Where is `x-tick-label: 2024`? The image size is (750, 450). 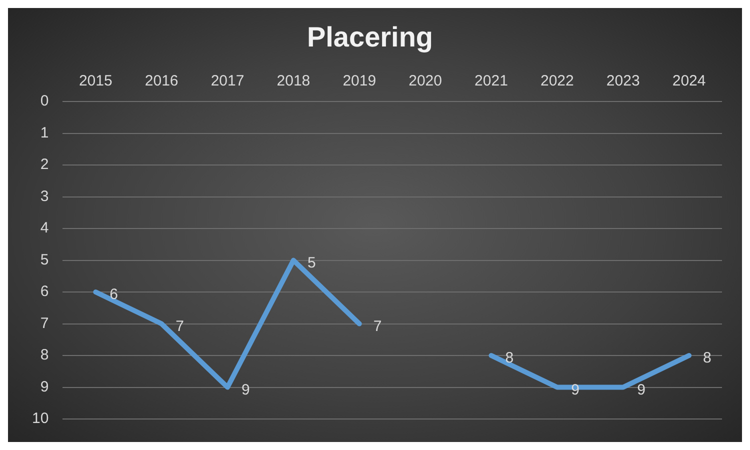 x-tick-label: 2024 is located at coordinates (689, 81).